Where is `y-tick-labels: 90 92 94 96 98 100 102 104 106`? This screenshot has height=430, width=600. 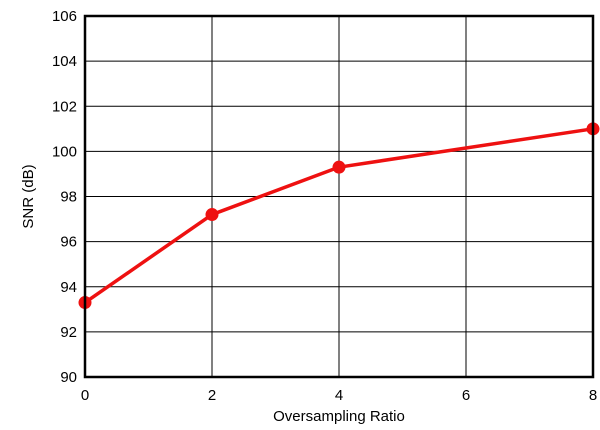 y-tick-labels: 90 92 94 96 98 100 102 104 106 is located at coordinates (64, 197).